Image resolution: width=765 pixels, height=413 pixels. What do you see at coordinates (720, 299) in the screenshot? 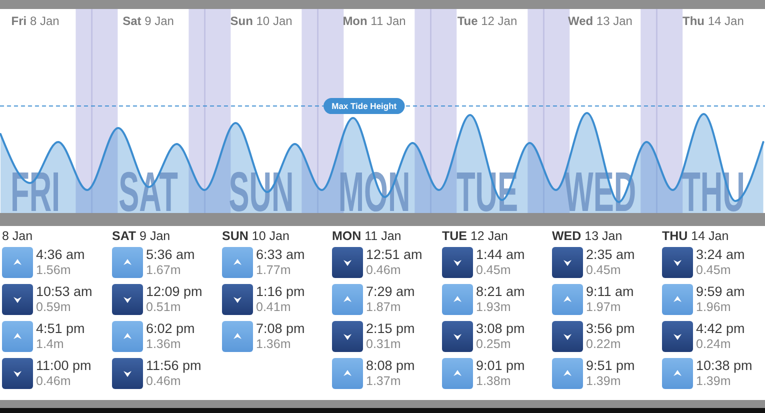
I see `text: 9:59 am 1.96m` at bounding box center [720, 299].